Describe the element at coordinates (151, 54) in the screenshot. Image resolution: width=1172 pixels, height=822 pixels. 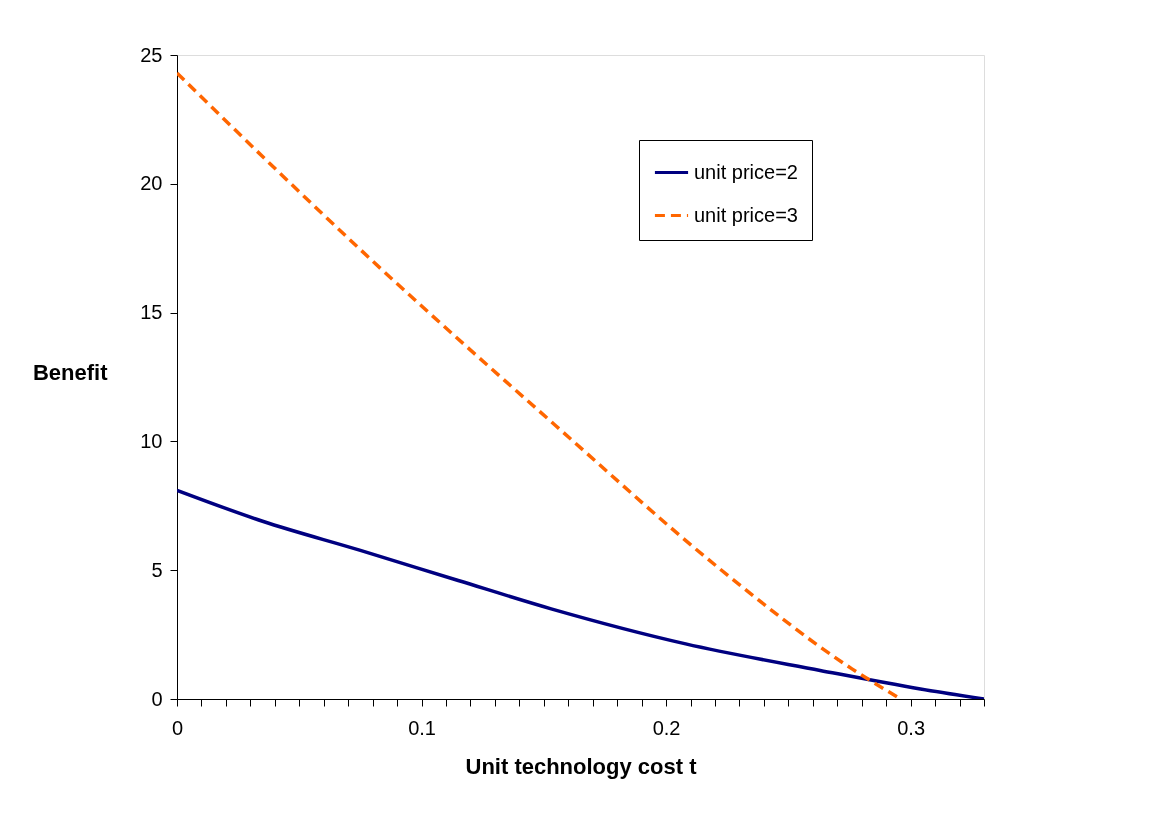
I see `y-tick-label: 25` at that location.